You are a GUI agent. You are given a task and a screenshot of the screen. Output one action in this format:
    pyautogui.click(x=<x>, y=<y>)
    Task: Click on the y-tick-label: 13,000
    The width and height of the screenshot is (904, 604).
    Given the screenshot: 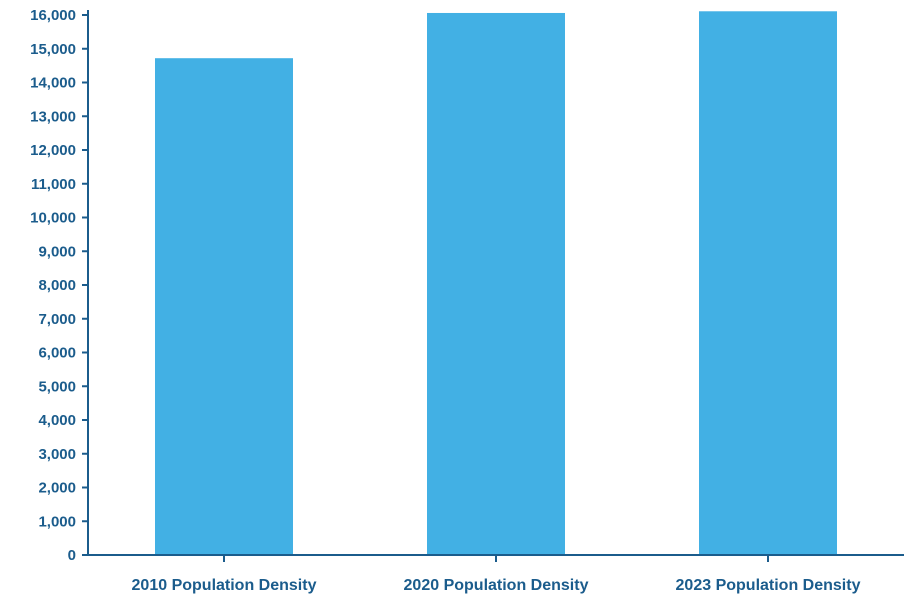 What is the action you would take?
    pyautogui.click(x=53, y=116)
    